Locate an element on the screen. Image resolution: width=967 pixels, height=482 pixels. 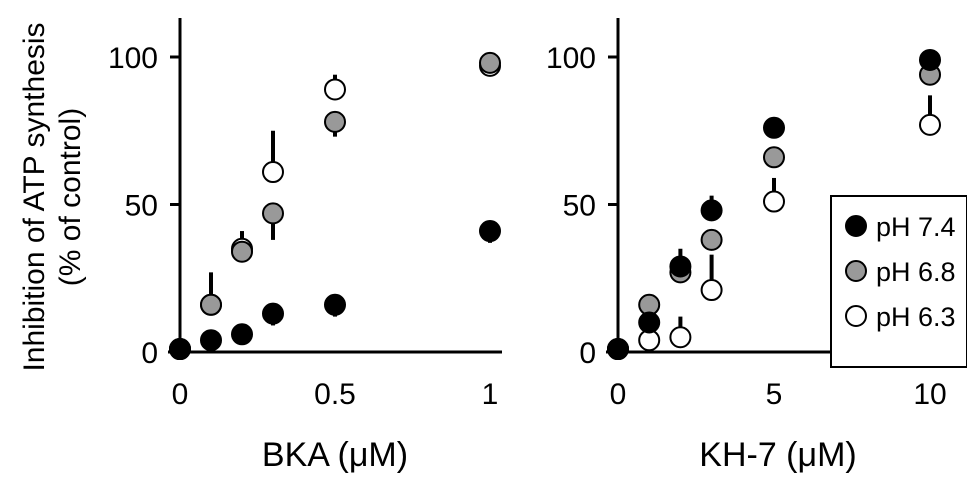
bka-x-tick-label: 0.5 is located at coordinates (335, 394).